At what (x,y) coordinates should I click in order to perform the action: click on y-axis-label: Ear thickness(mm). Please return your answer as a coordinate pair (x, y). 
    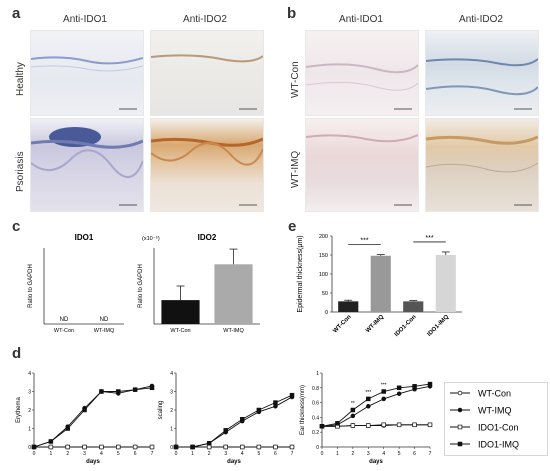
    Looking at the image, I should click on (303, 410).